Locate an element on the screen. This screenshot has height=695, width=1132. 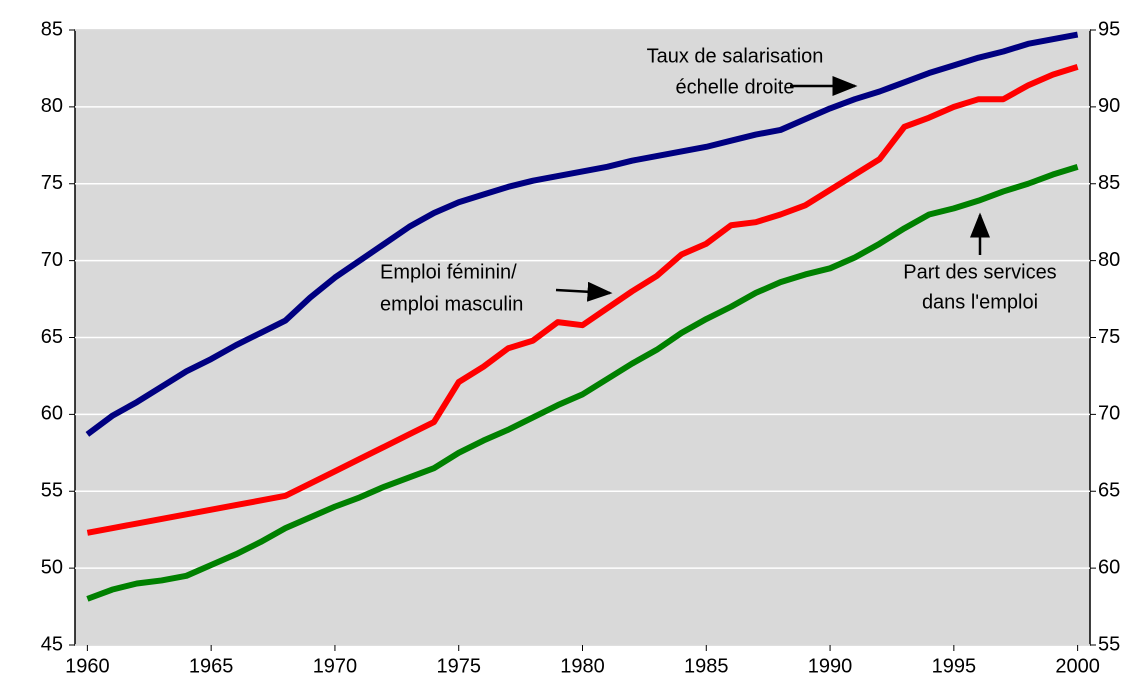
y-tick-label: 70 is located at coordinates (52, 260).